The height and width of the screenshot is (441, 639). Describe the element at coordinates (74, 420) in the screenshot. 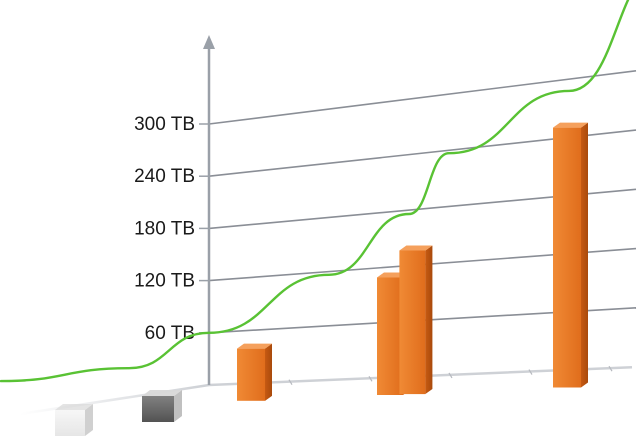

I see `light-cube-icon` at that location.